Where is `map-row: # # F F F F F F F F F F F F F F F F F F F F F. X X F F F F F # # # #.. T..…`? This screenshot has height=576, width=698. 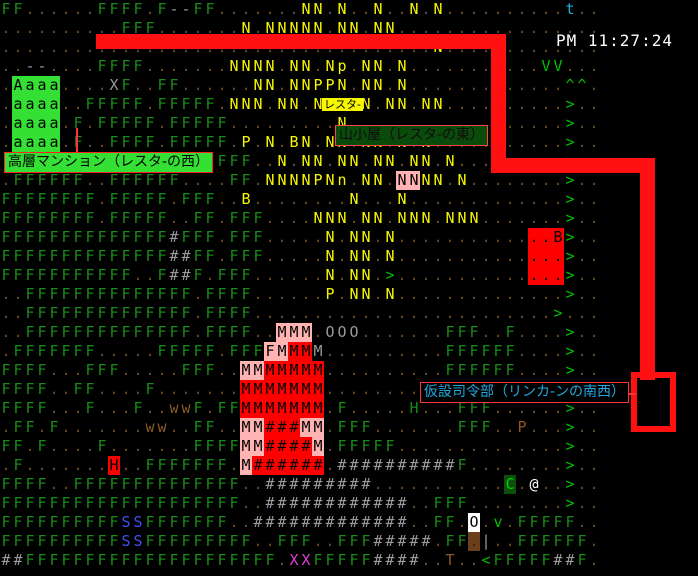
map-row: # # F F F F F F F F F F F F F F F F F F F F F. X X F F F F F # # # #.. T..… is located at coordinates (349, 560).